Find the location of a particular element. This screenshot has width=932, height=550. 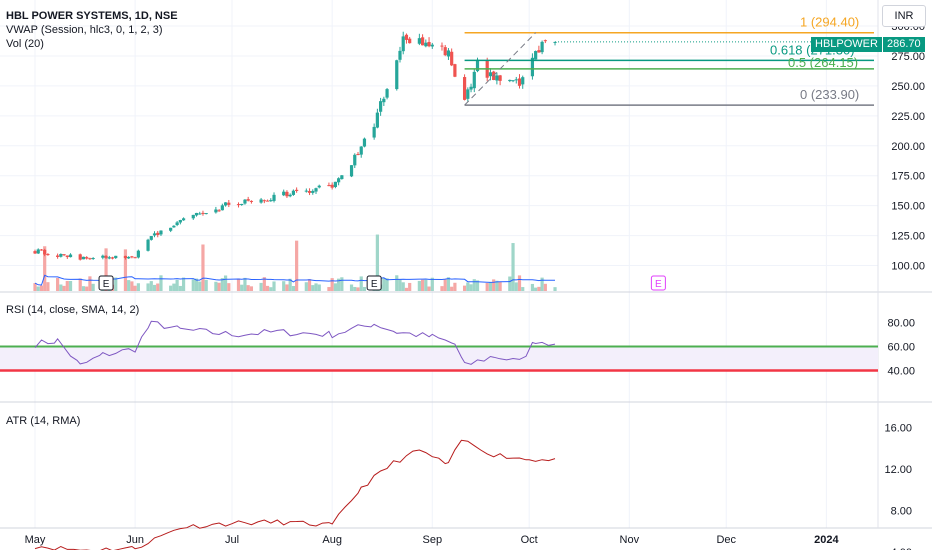

volume-legend: Vol (20) is located at coordinates (25, 44).